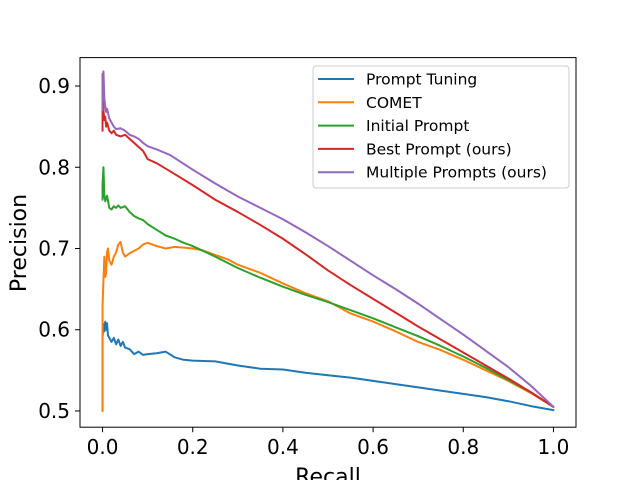  What do you see at coordinates (19, 243) in the screenshot?
I see `y-axis-label: Precision` at bounding box center [19, 243].